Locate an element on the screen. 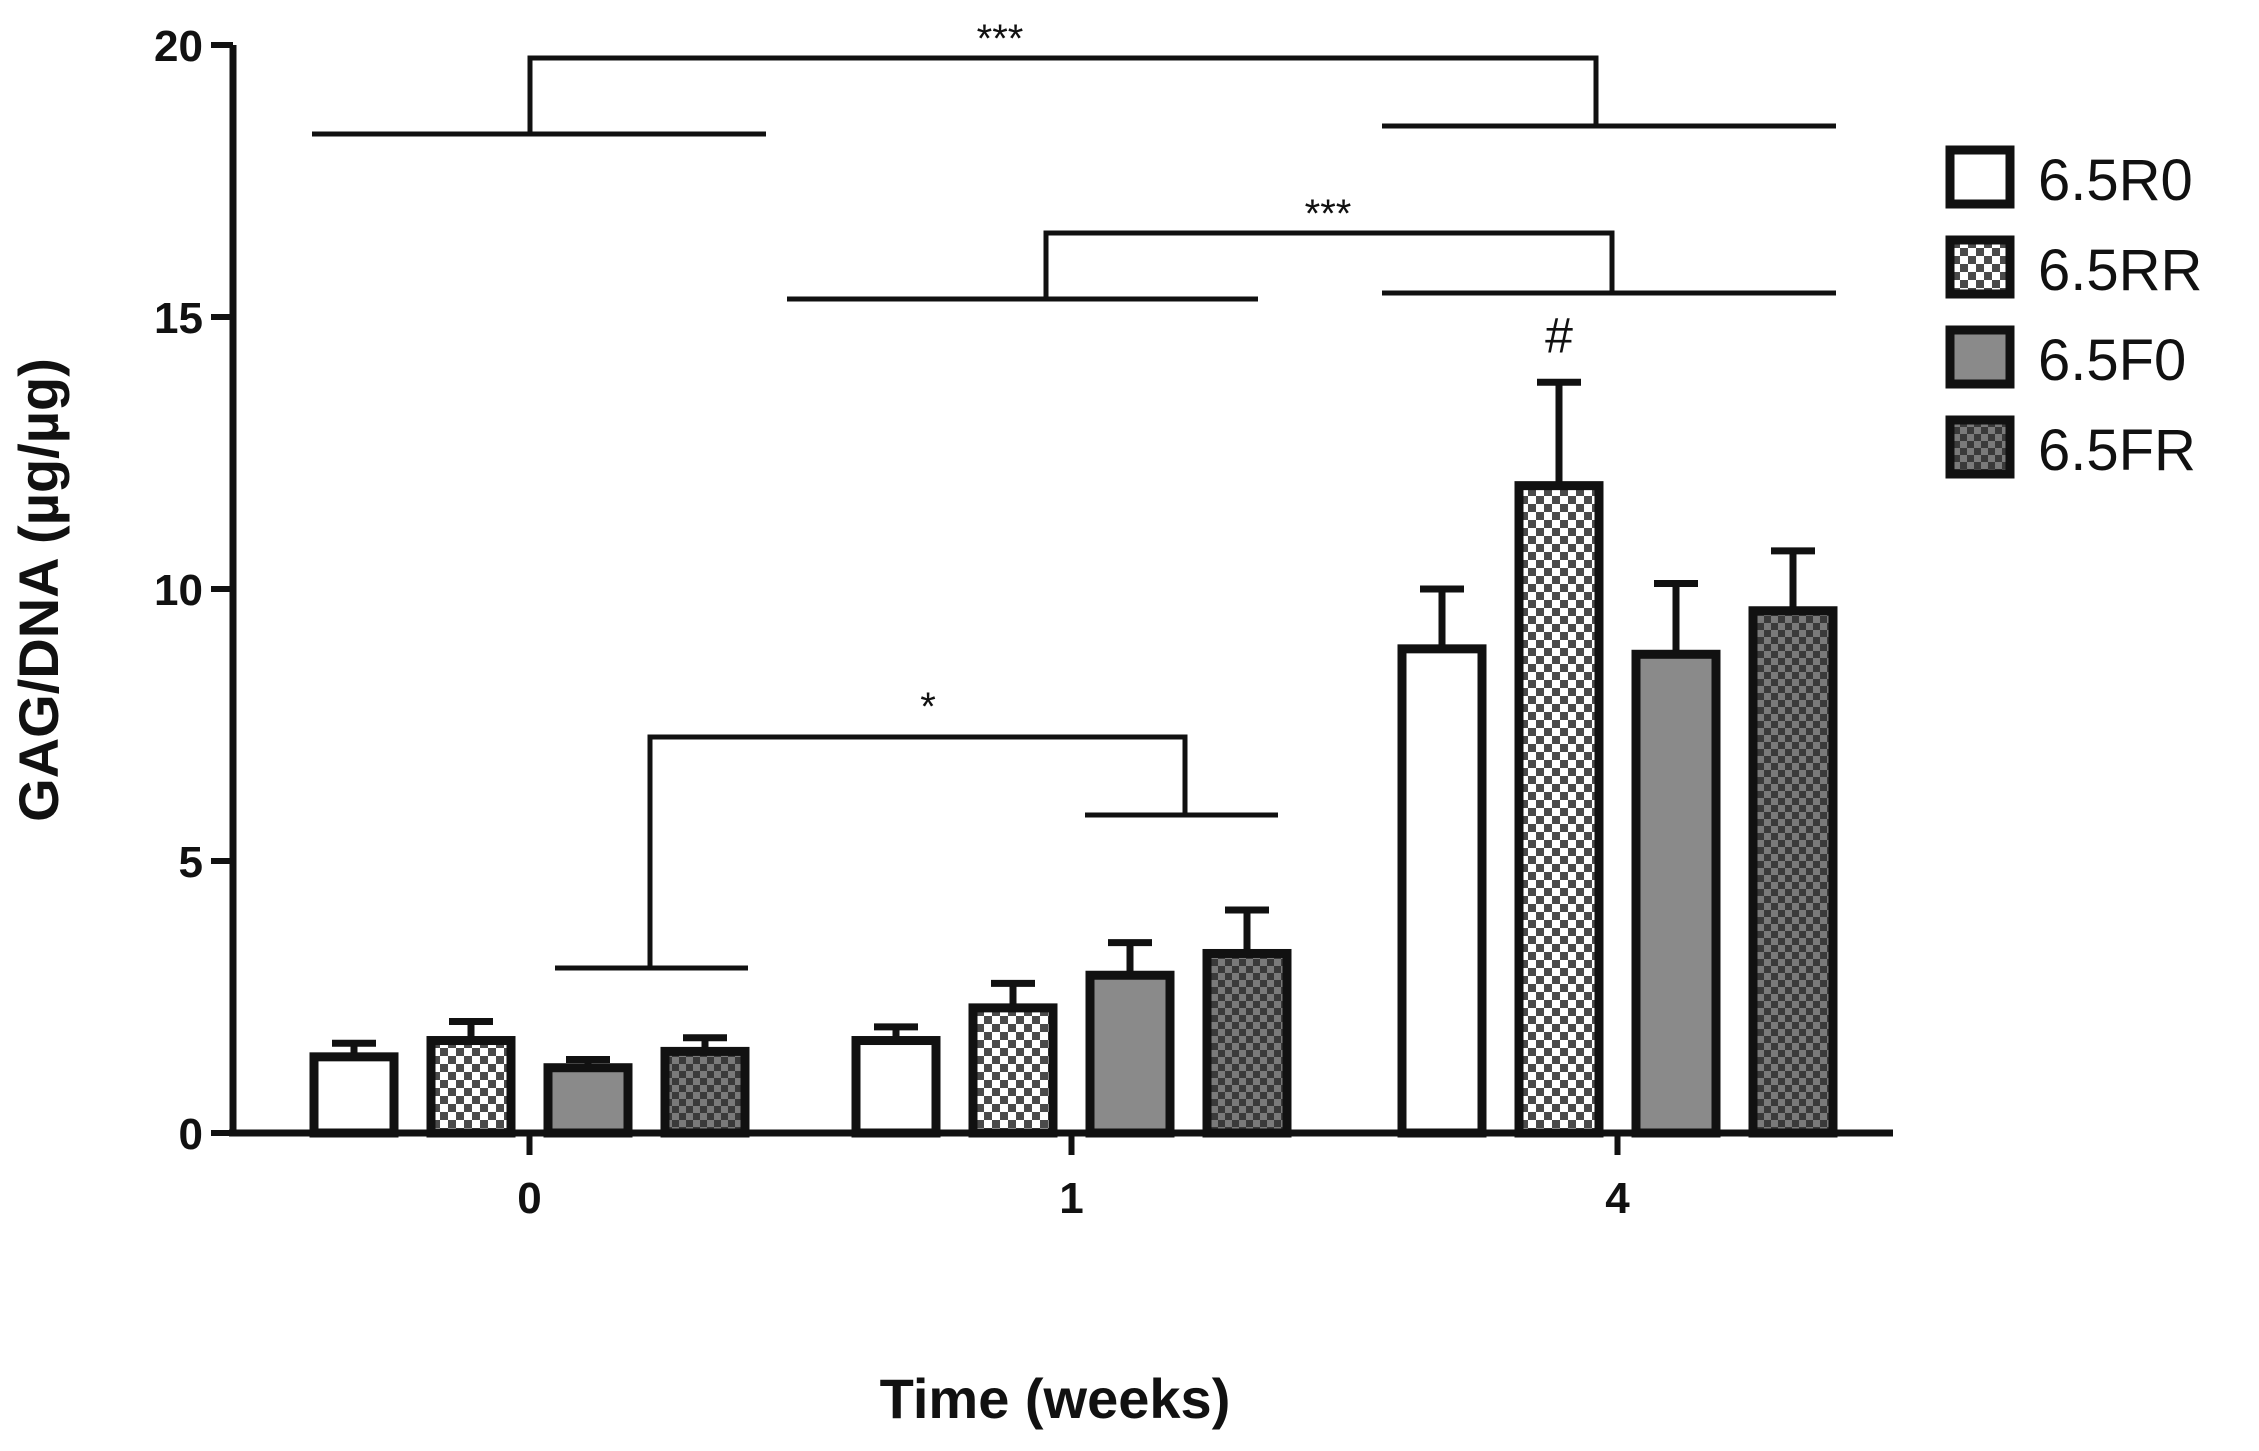  bar-6.5RR-week-1 is located at coordinates (1013, 1070).